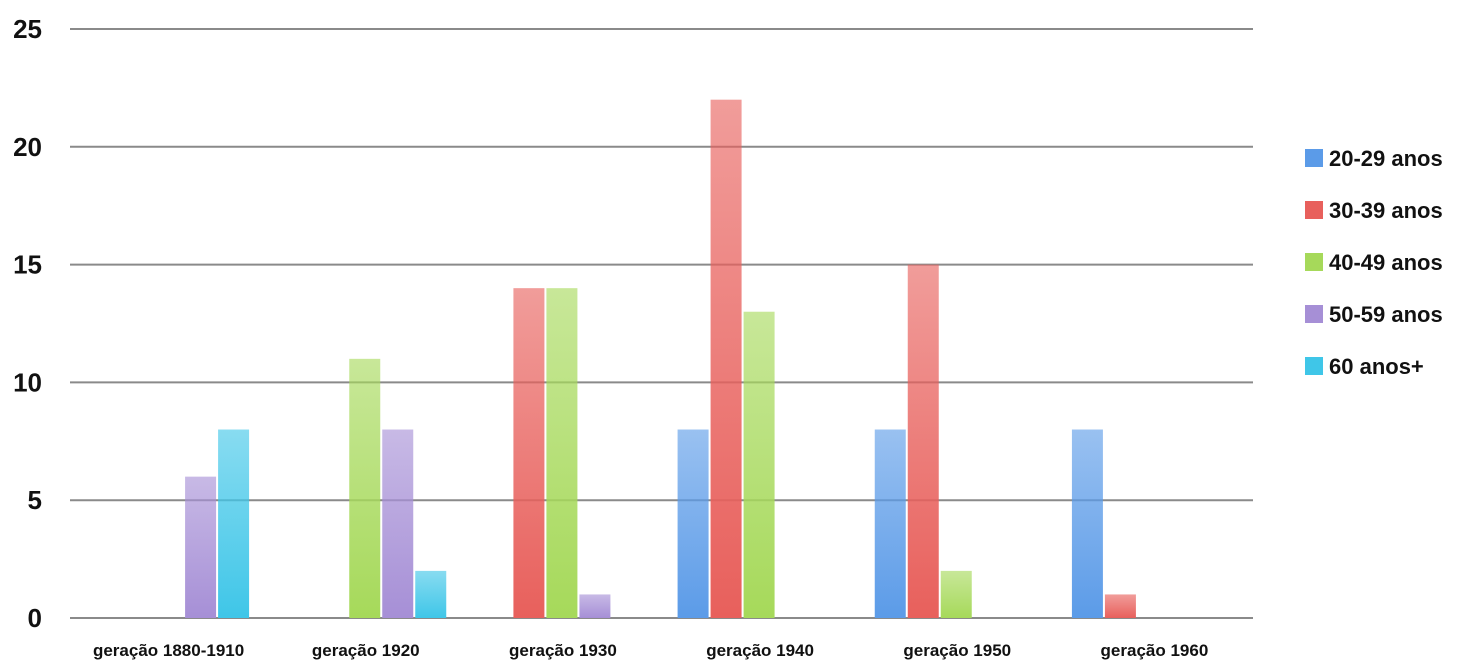 The height and width of the screenshot is (666, 1462). Describe the element at coordinates (35, 500) in the screenshot. I see `y-tick-label: 5` at that location.